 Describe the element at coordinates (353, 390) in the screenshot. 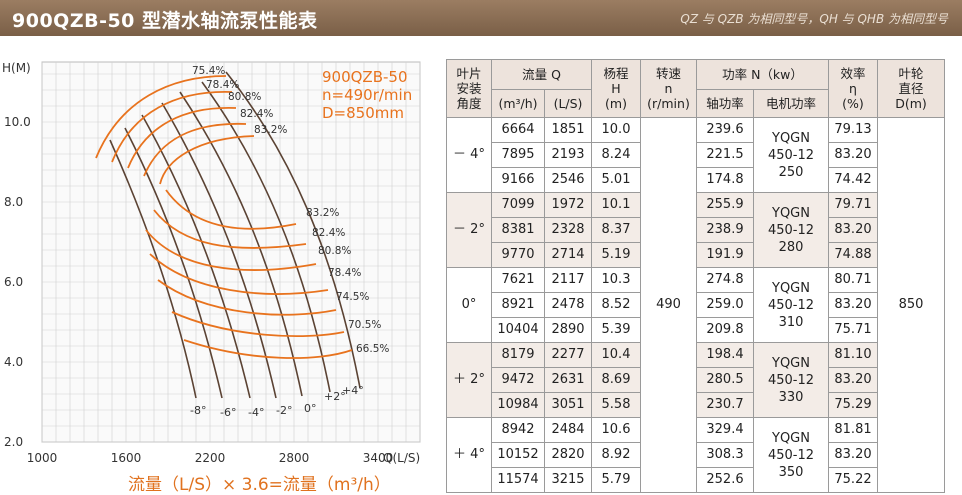

I see `blade-angle-label: +4°` at that location.